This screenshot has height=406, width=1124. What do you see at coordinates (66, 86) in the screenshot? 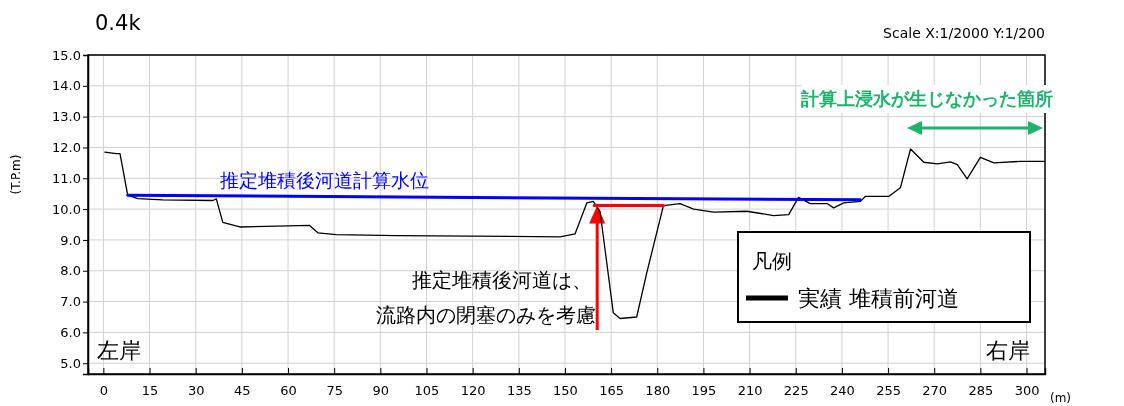
I see `y-tick-label: 14.0` at bounding box center [66, 86].